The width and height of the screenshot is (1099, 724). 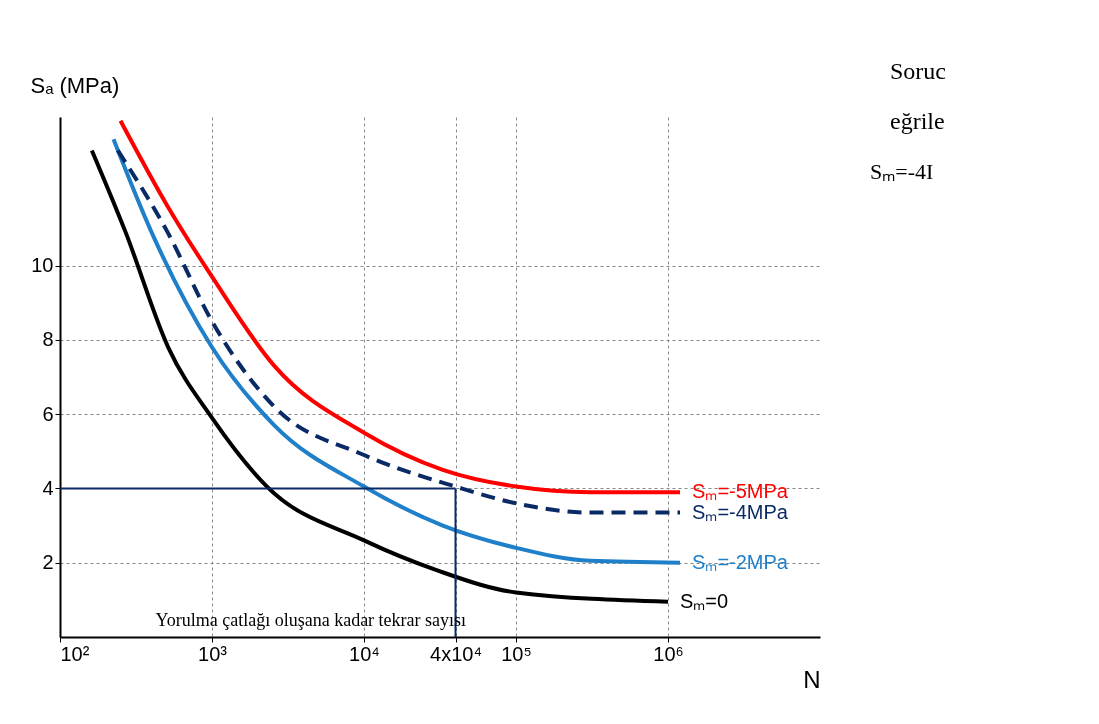 What do you see at coordinates (516, 653) in the screenshot?
I see `x-tick-label: 10⁵` at bounding box center [516, 653].